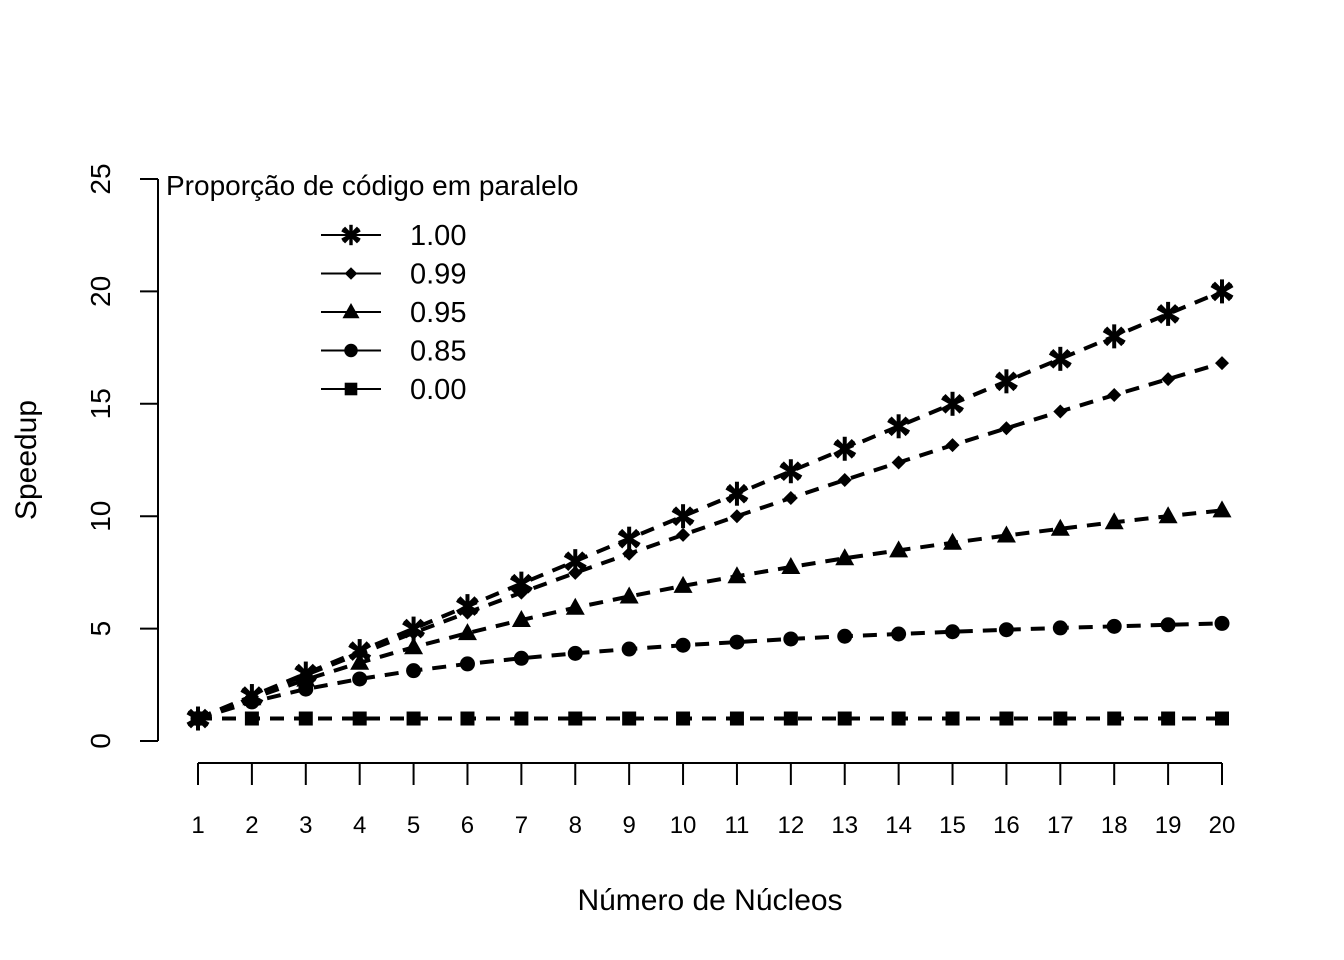  Describe the element at coordinates (438, 313) in the screenshot. I see `legend-label: 0.95` at that location.